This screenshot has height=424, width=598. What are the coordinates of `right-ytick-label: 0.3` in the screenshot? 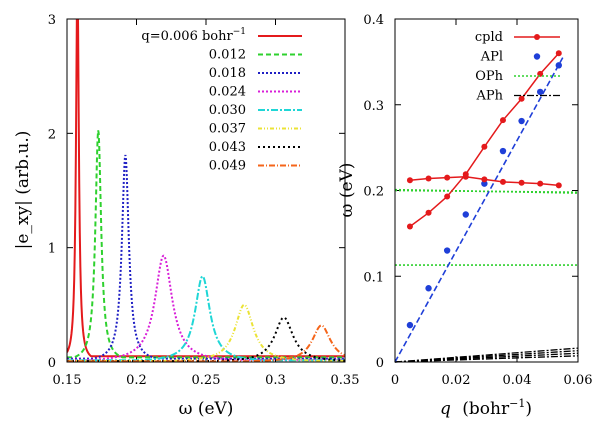 It's located at (373, 106).